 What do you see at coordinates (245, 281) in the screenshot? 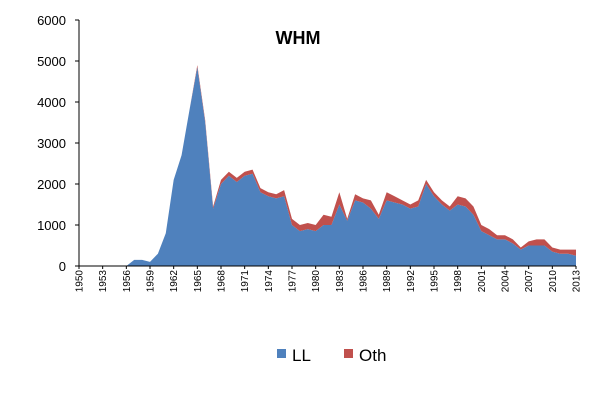
I see `x-tick-label: 1971` at bounding box center [245, 281].